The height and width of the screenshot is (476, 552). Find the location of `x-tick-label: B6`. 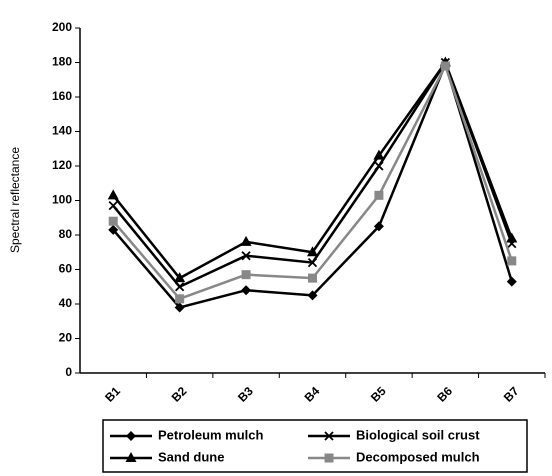

x-tick-label: B6 is located at coordinates (444, 394).